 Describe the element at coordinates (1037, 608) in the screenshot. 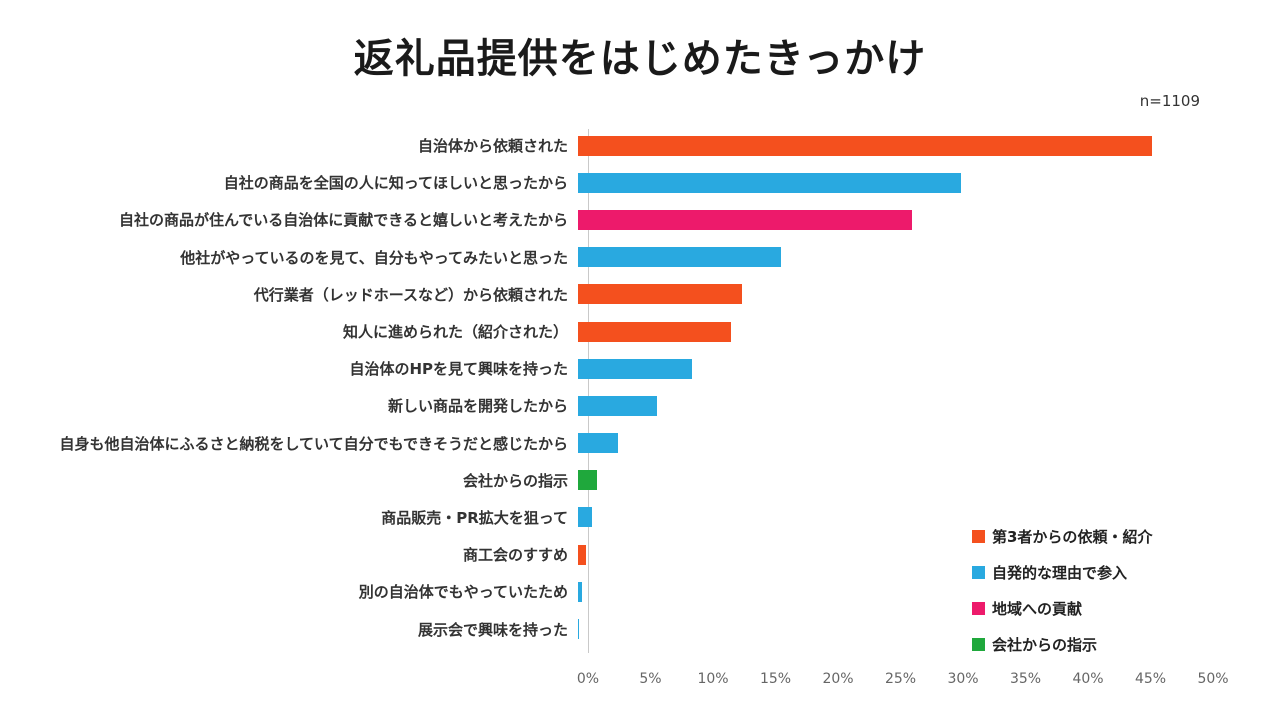

I see `legend-label: 地域への貢献` at that location.